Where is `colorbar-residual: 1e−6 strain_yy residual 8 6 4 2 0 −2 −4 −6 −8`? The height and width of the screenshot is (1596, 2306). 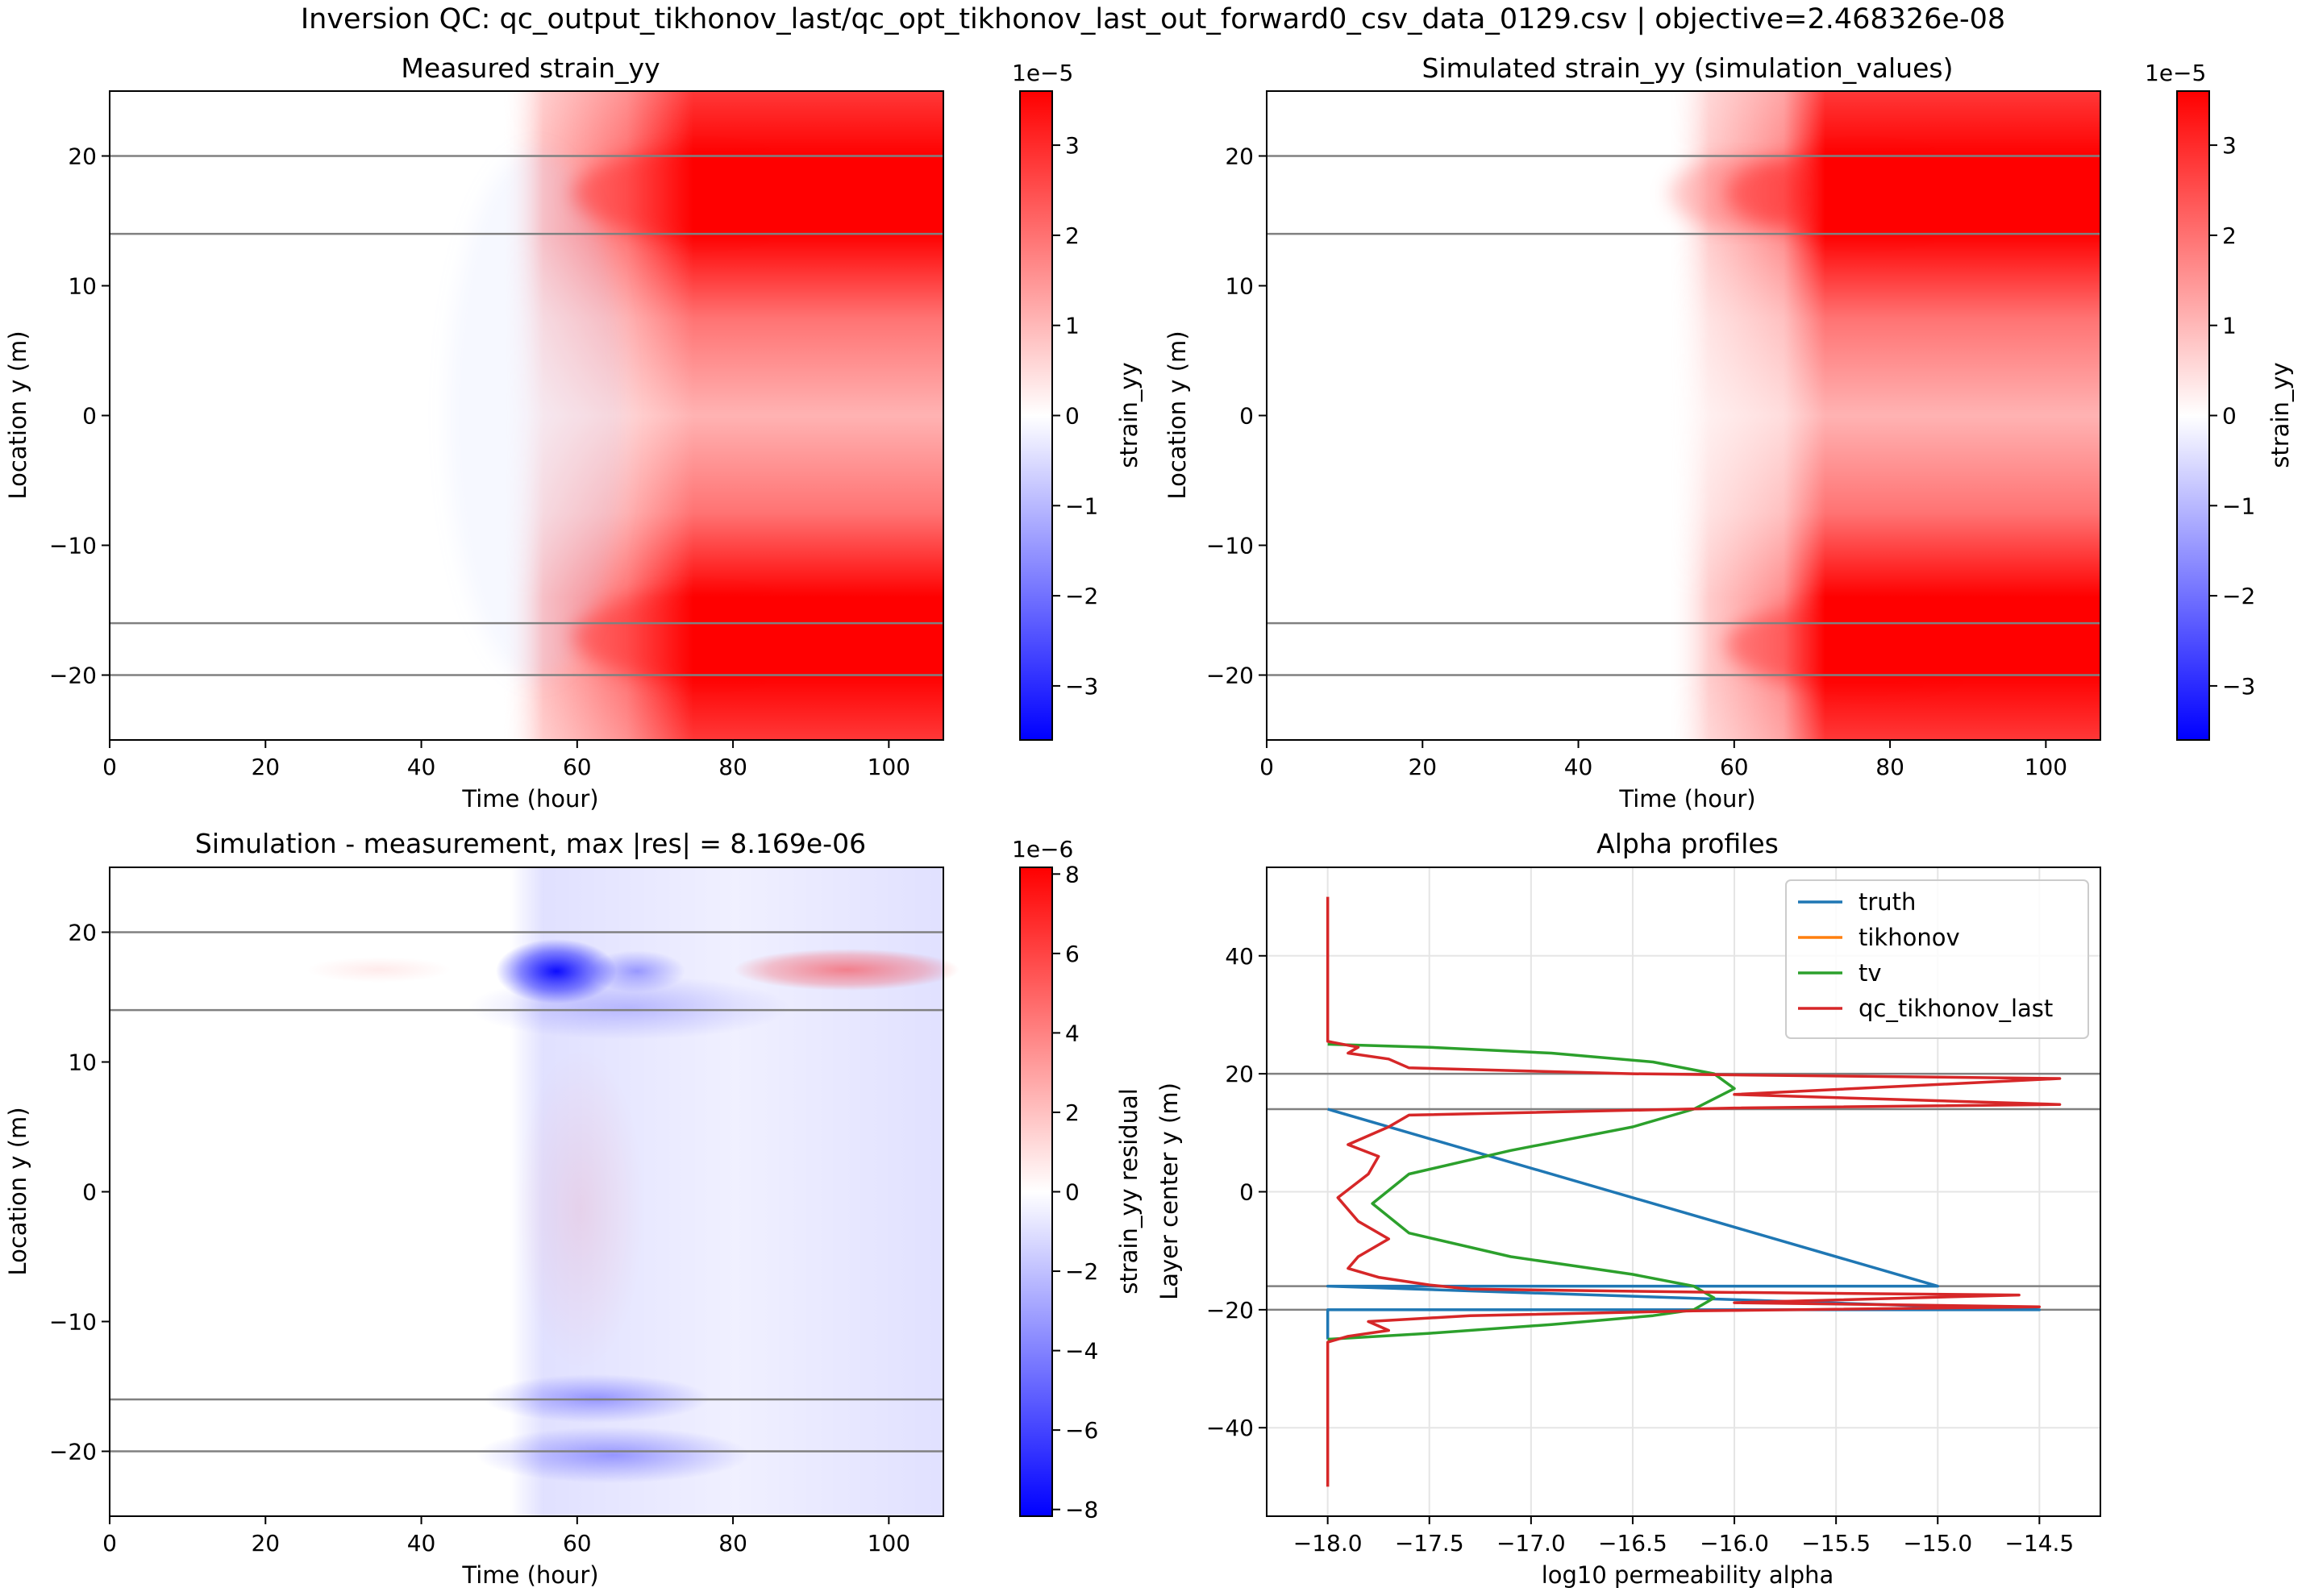 colorbar-residual: 1e−6 strain_yy residual 8 6 4 2 0 −2 −4 −6 −8 is located at coordinates (1077, 1179).